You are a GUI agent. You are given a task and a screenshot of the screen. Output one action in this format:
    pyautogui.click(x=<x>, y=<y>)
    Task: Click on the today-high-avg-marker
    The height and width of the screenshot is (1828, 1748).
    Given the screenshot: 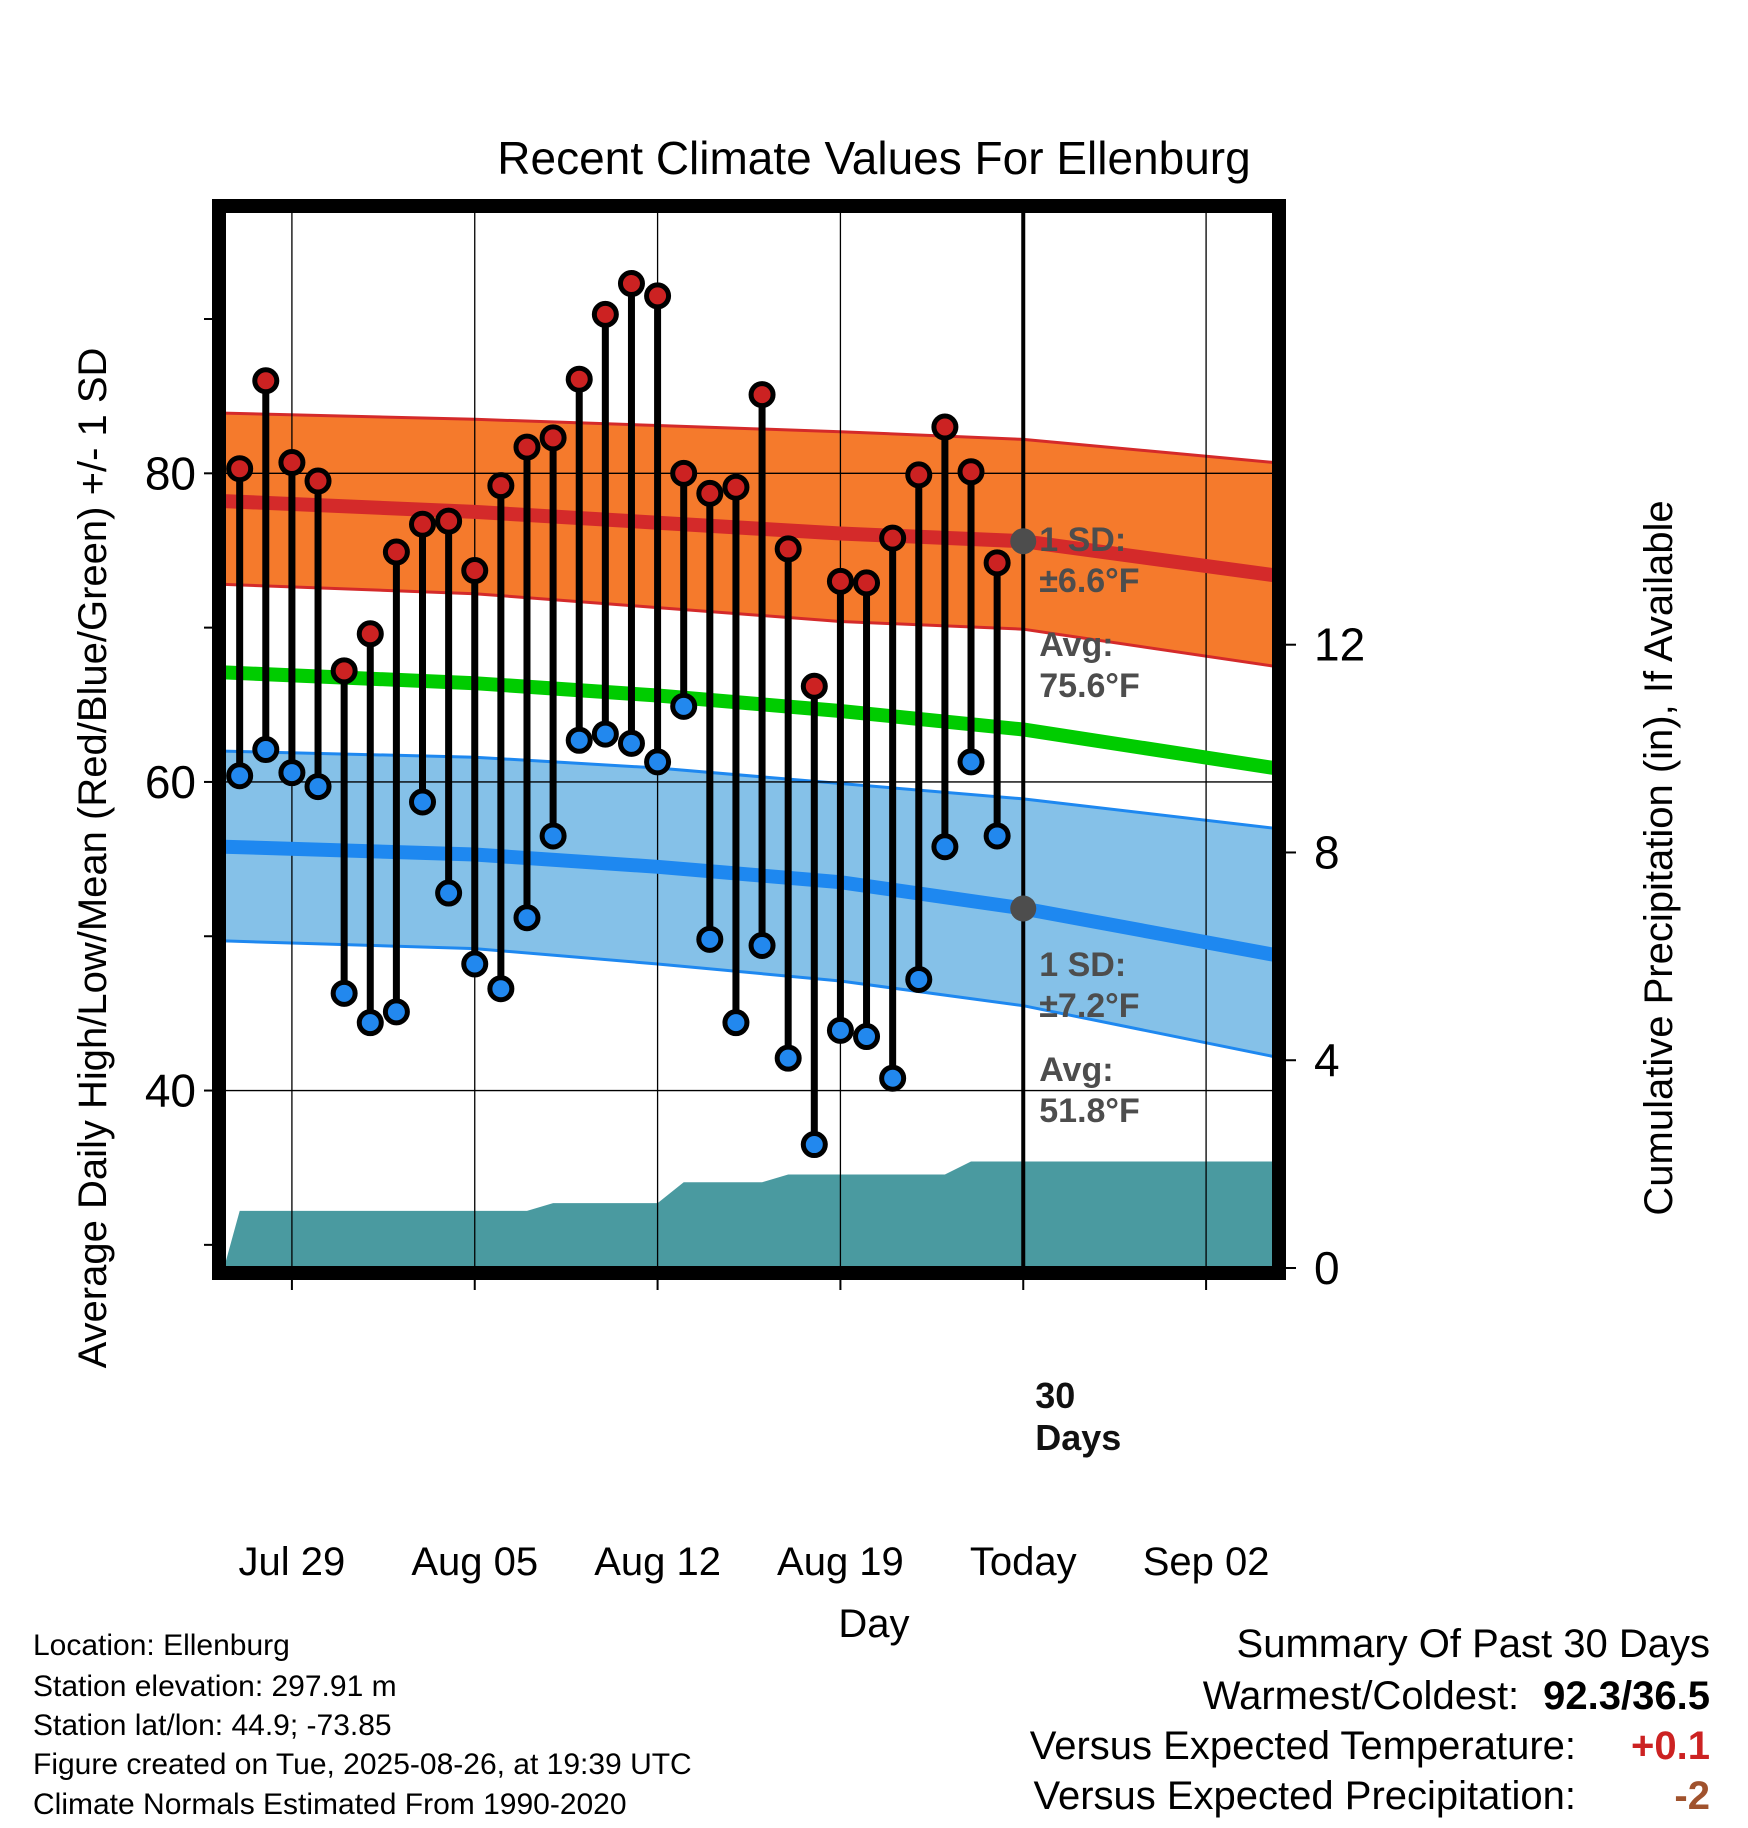 What is the action you would take?
    pyautogui.click(x=1023, y=541)
    